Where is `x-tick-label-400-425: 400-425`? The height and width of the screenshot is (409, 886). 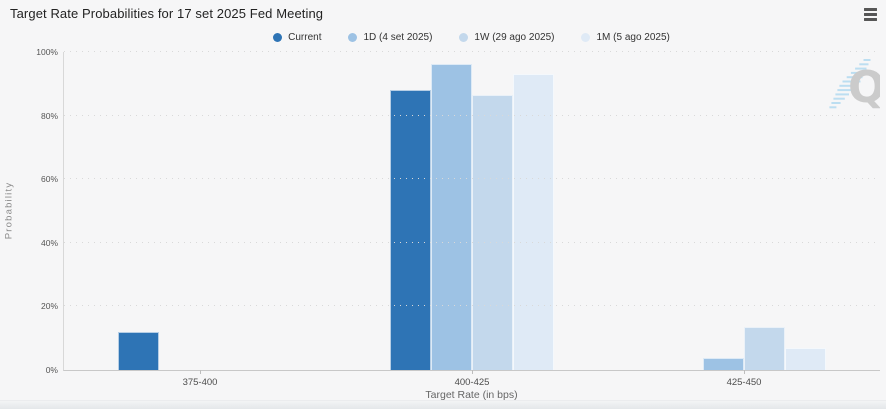 x-tick-label-400-425: 400-425 is located at coordinates (472, 382).